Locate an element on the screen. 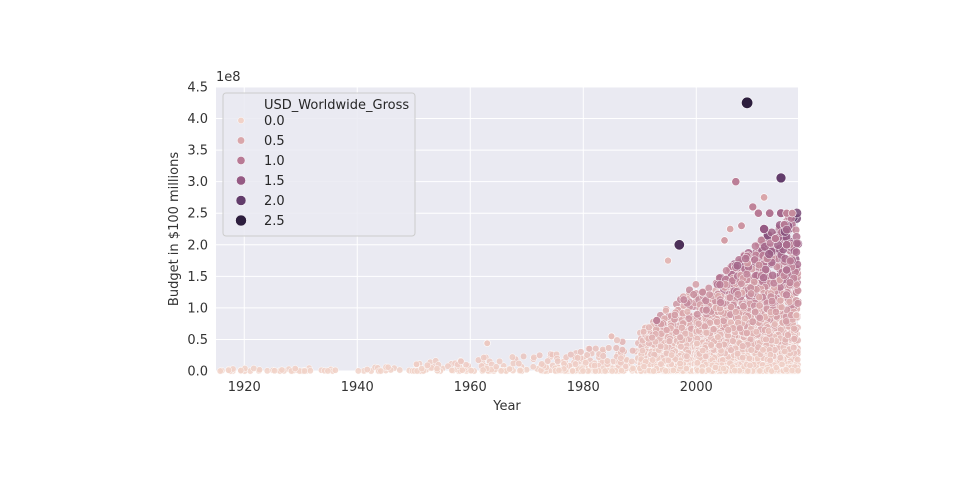 The height and width of the screenshot is (486, 966). x-tick-label: 1920 is located at coordinates (244, 387).